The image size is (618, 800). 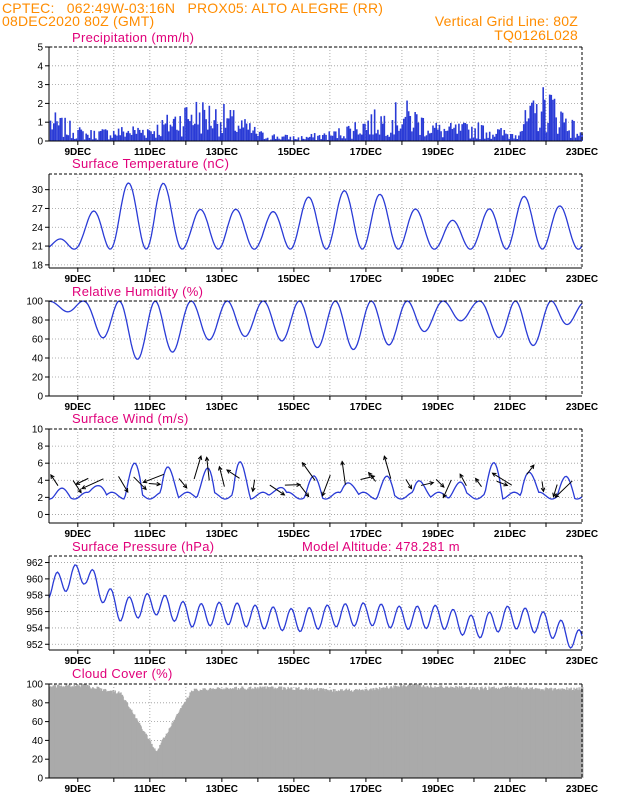 I want to click on x-tick-label: 23DEC, so click(x=582, y=661).